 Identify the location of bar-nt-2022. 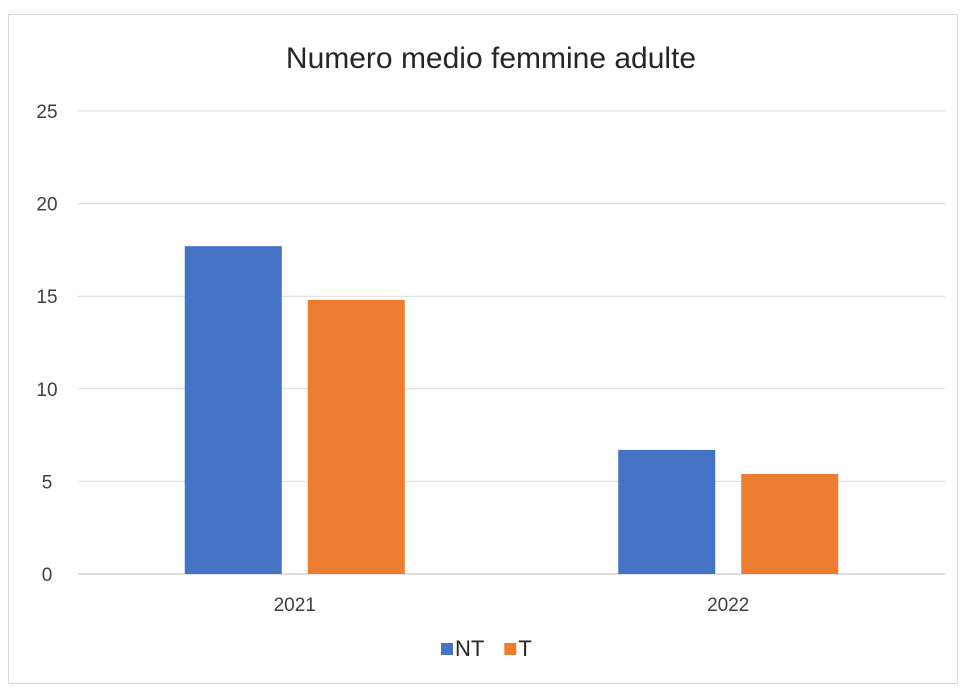
(667, 511).